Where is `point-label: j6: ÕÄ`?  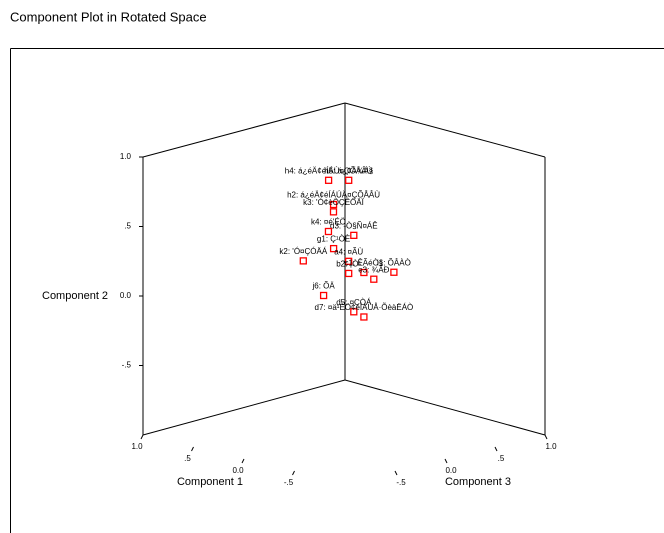 point-label: j6: ÕÄ is located at coordinates (323, 286).